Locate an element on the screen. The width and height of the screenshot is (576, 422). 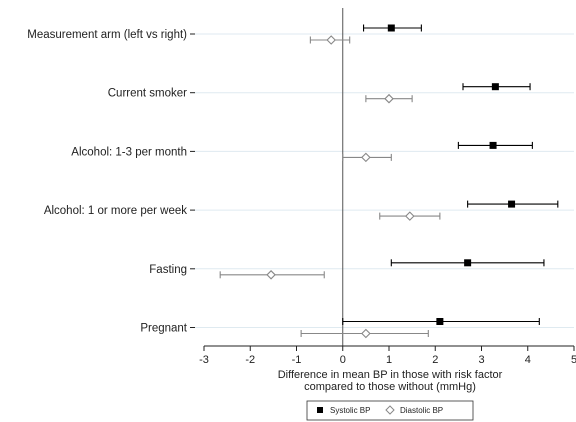
legend-diastolic-marker is located at coordinates (390, 410).